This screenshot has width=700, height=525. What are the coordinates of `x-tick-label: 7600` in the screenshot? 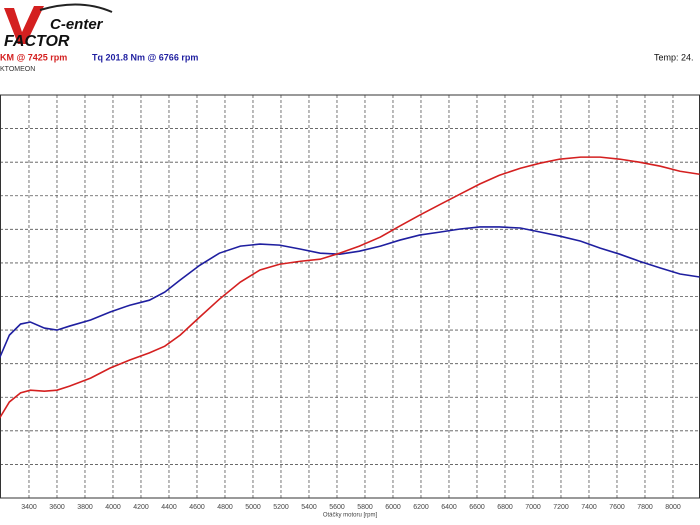 It's located at (617, 507).